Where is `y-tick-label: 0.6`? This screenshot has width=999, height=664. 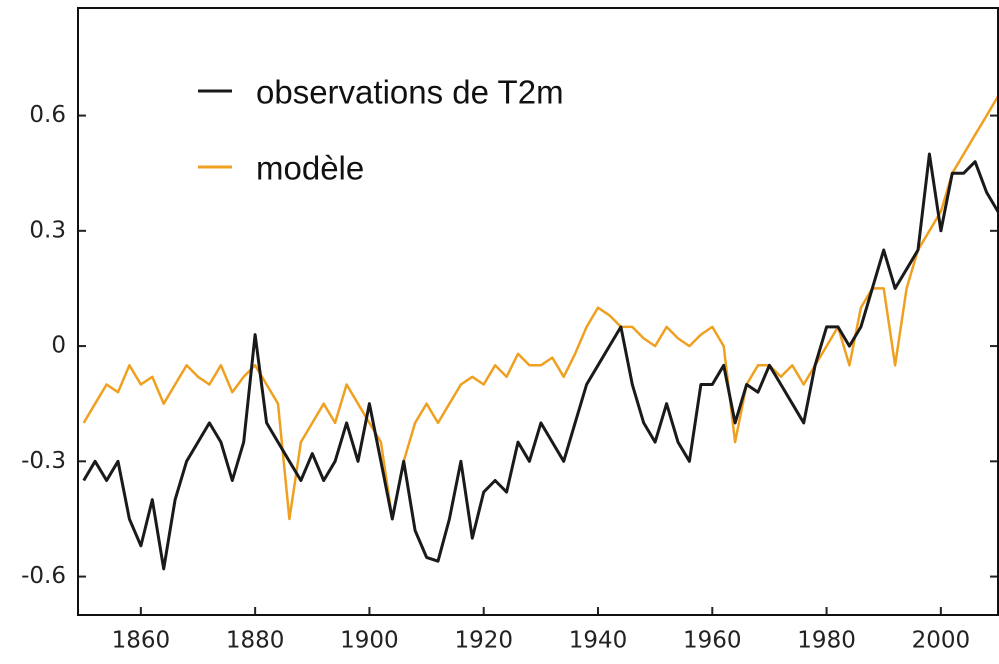
y-tick-label: 0.6 is located at coordinates (47, 115).